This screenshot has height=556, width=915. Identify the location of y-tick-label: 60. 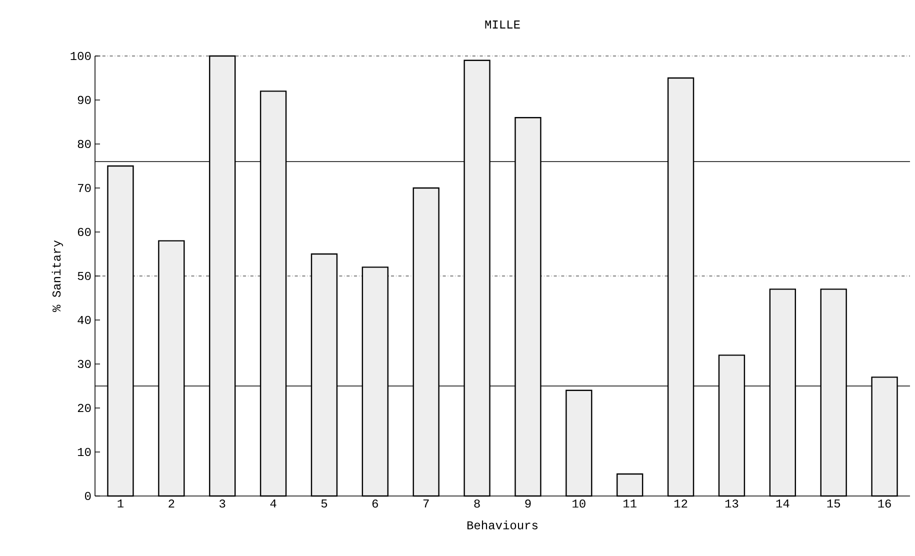
(84, 232).